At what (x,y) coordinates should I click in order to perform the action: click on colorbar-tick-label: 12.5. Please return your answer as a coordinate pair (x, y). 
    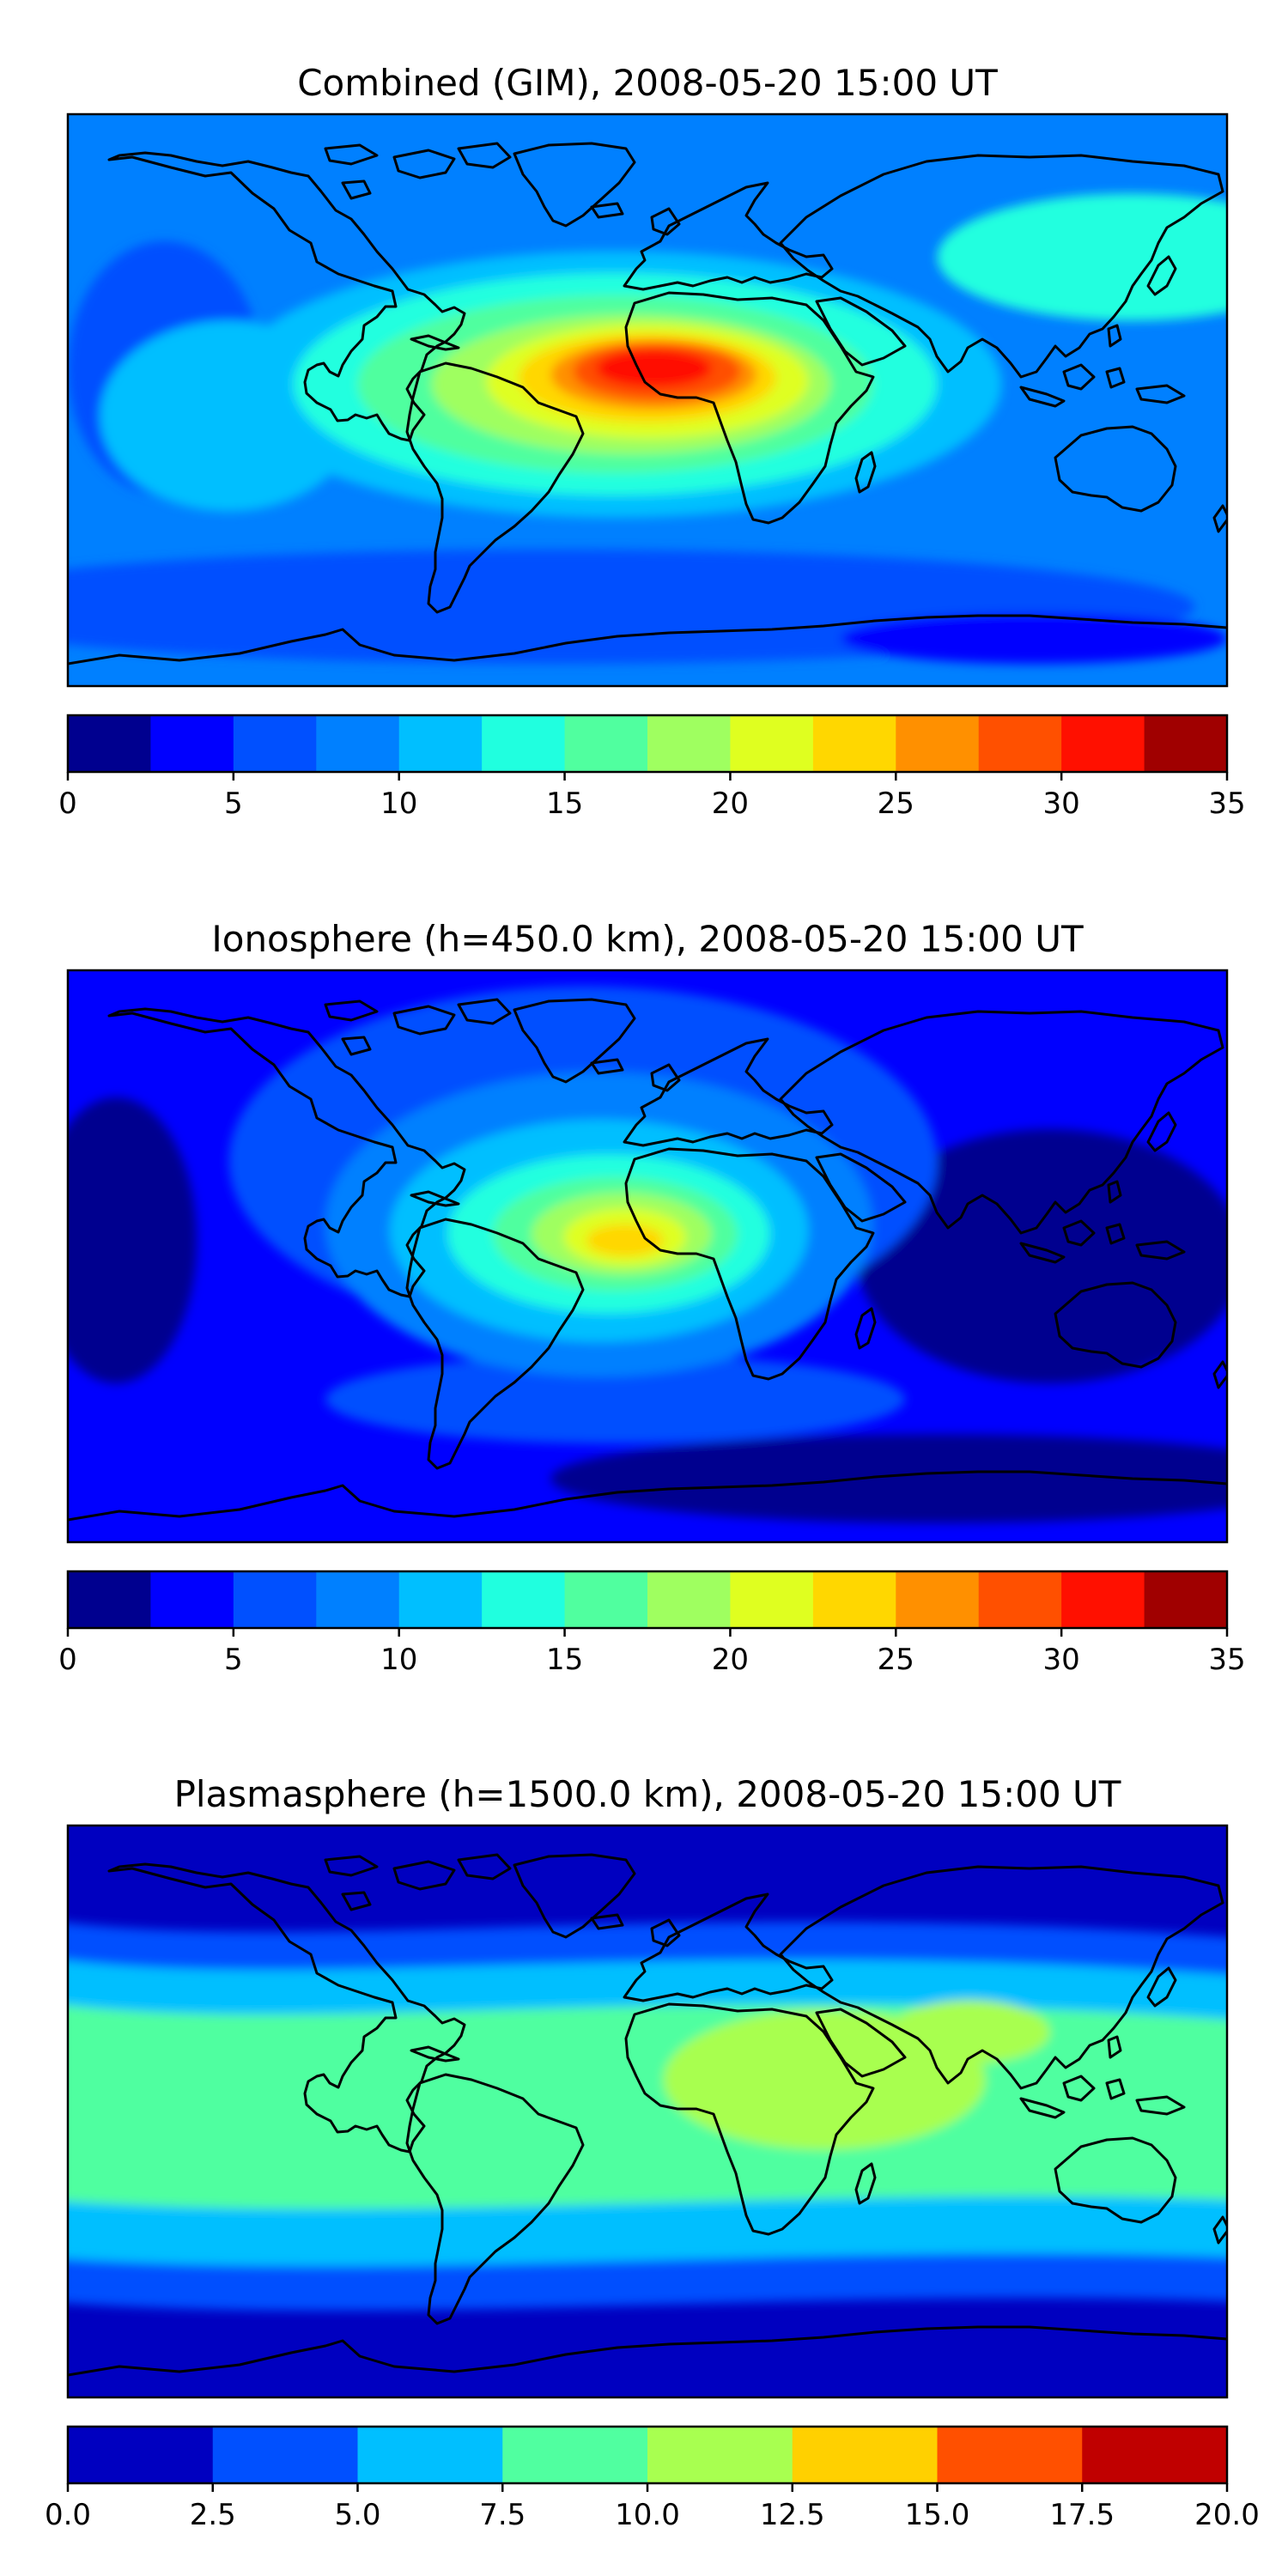
    Looking at the image, I should click on (792, 2515).